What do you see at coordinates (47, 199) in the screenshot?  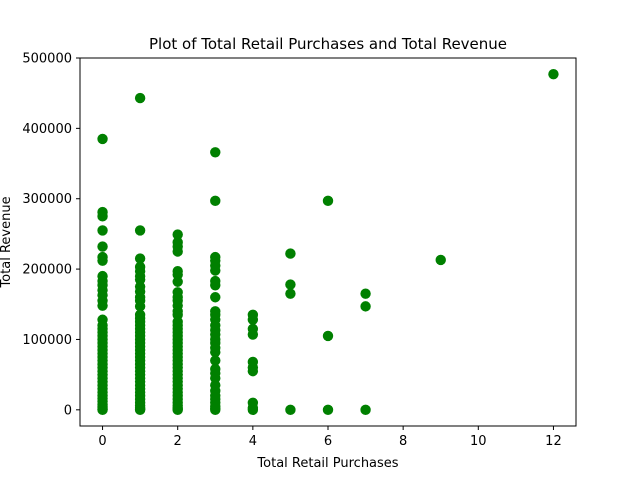 I see `y-tick-label: 300000` at bounding box center [47, 199].